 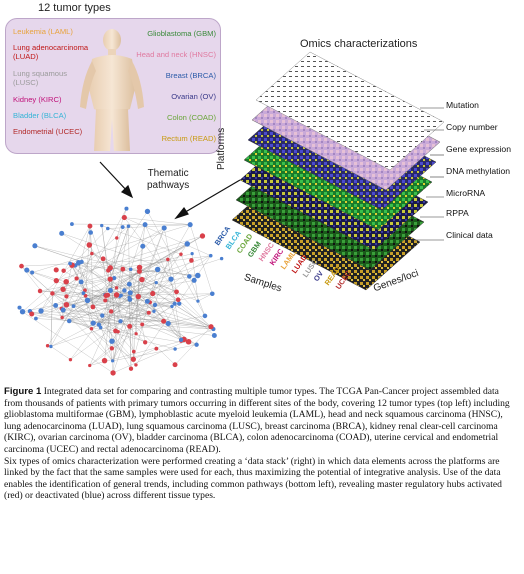 I want to click on pathways-label: Thematic pathways, so click(x=168, y=179).